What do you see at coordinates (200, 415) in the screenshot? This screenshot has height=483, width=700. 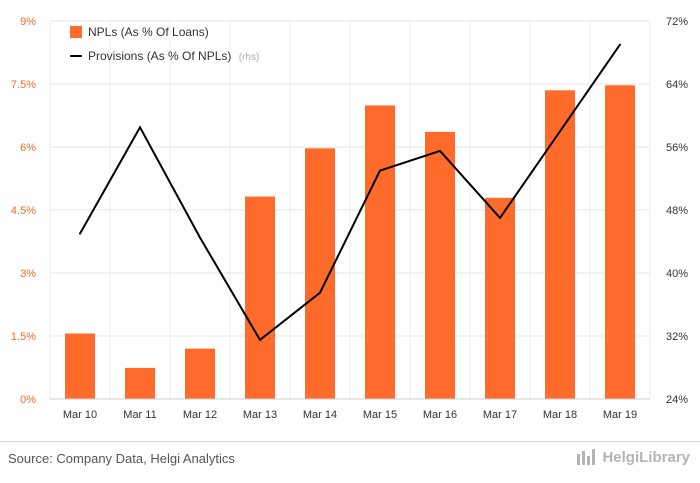 I see `x-axis-tick-label: Mar 12` at bounding box center [200, 415].